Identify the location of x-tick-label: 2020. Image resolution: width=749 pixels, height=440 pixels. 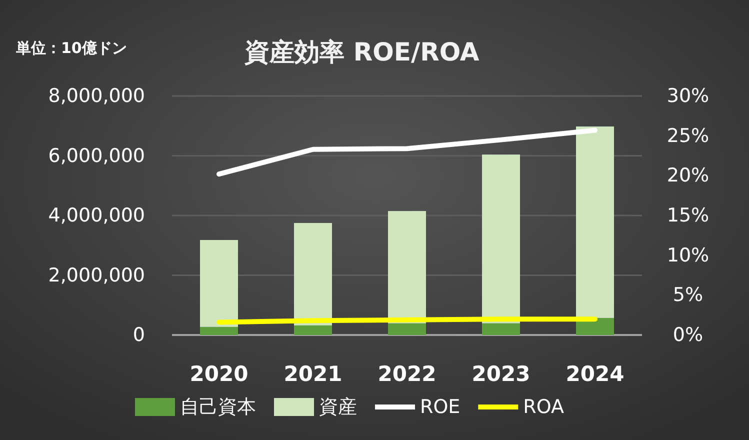
(219, 374).